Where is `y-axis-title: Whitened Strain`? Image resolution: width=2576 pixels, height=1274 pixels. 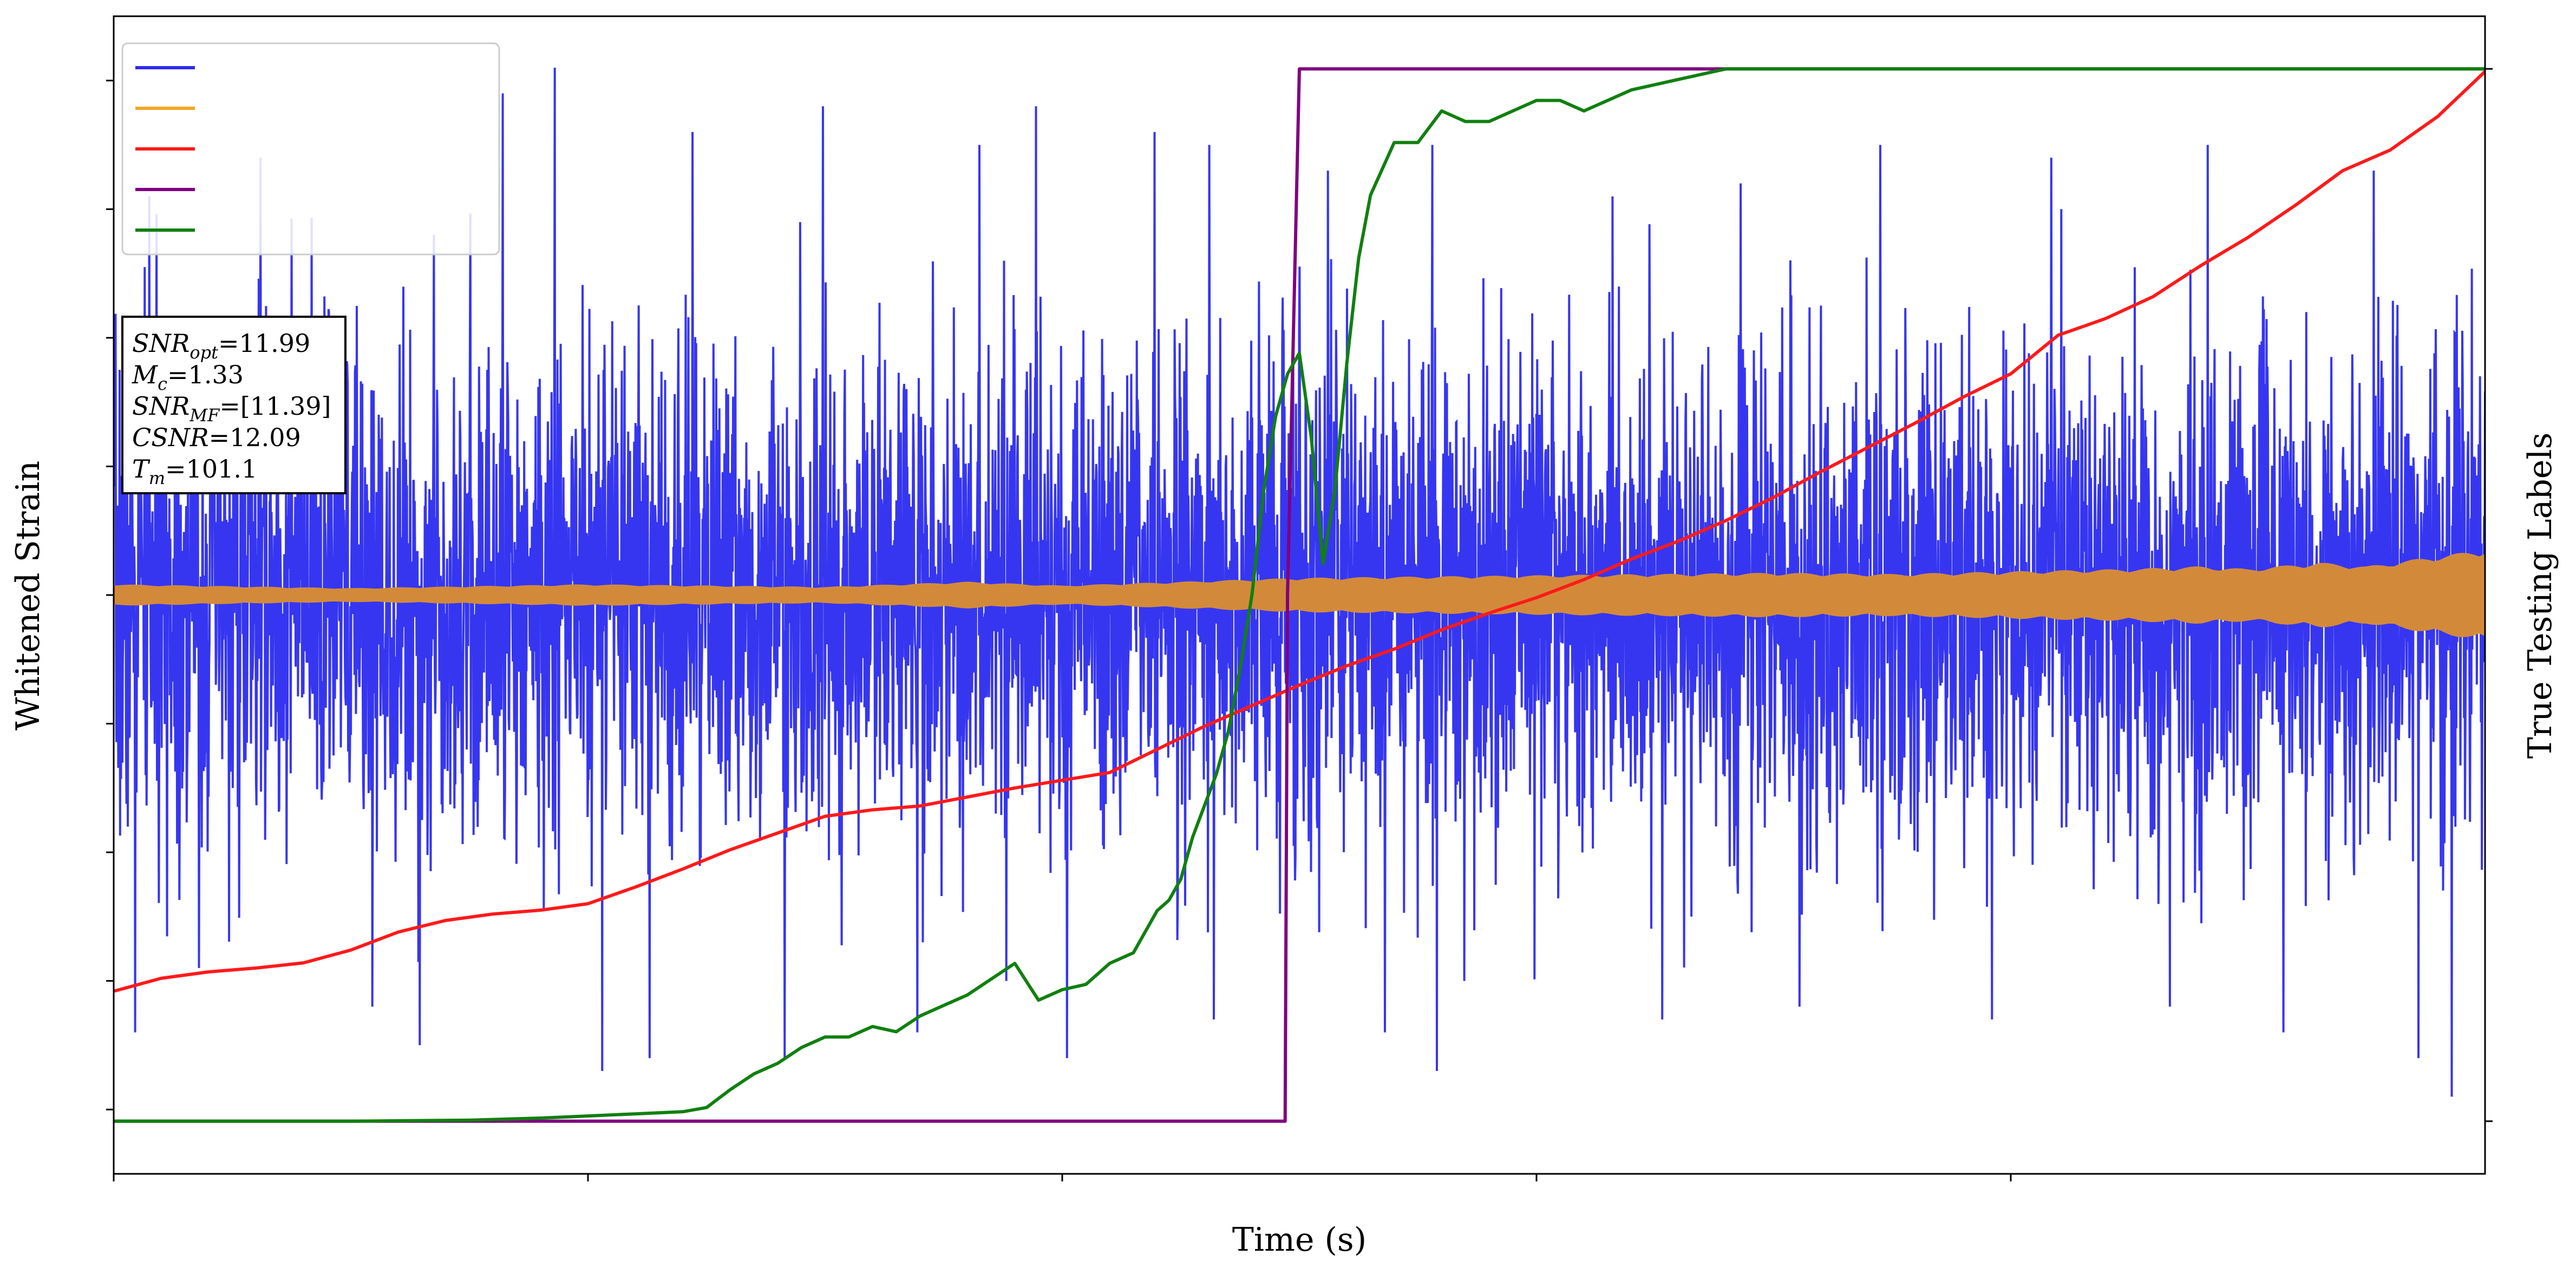 y-axis-title: Whitened Strain is located at coordinates (28, 595).